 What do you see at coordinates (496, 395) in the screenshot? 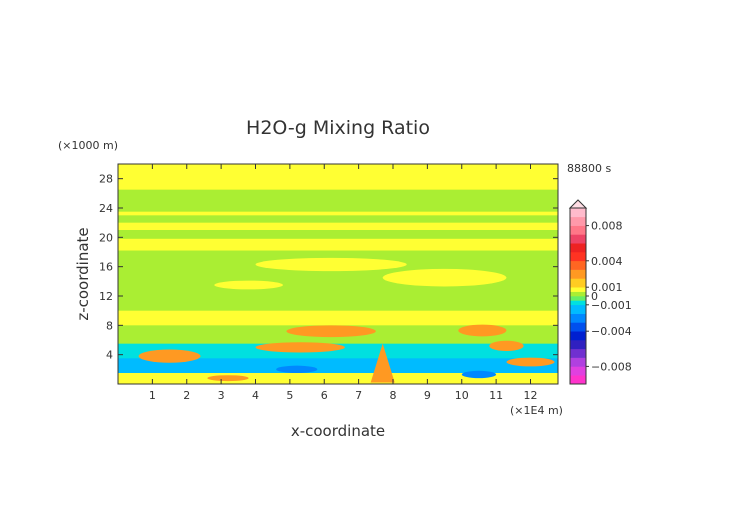
I see `x-tick-label: 11` at bounding box center [496, 395].